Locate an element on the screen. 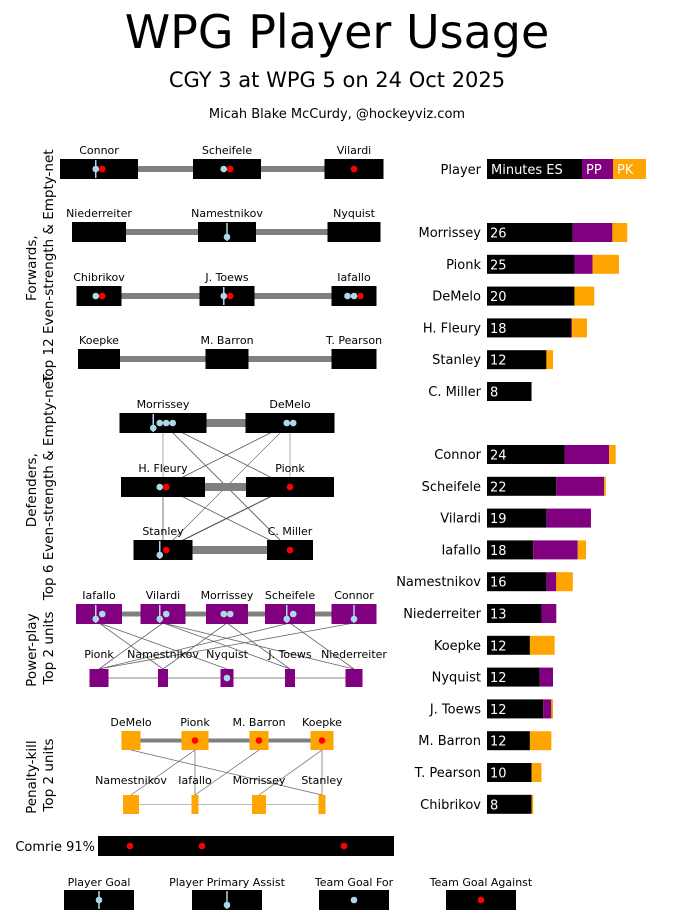 The image size is (682, 923). forward-name-t-pearson: T. Pearson is located at coordinates (447, 773).